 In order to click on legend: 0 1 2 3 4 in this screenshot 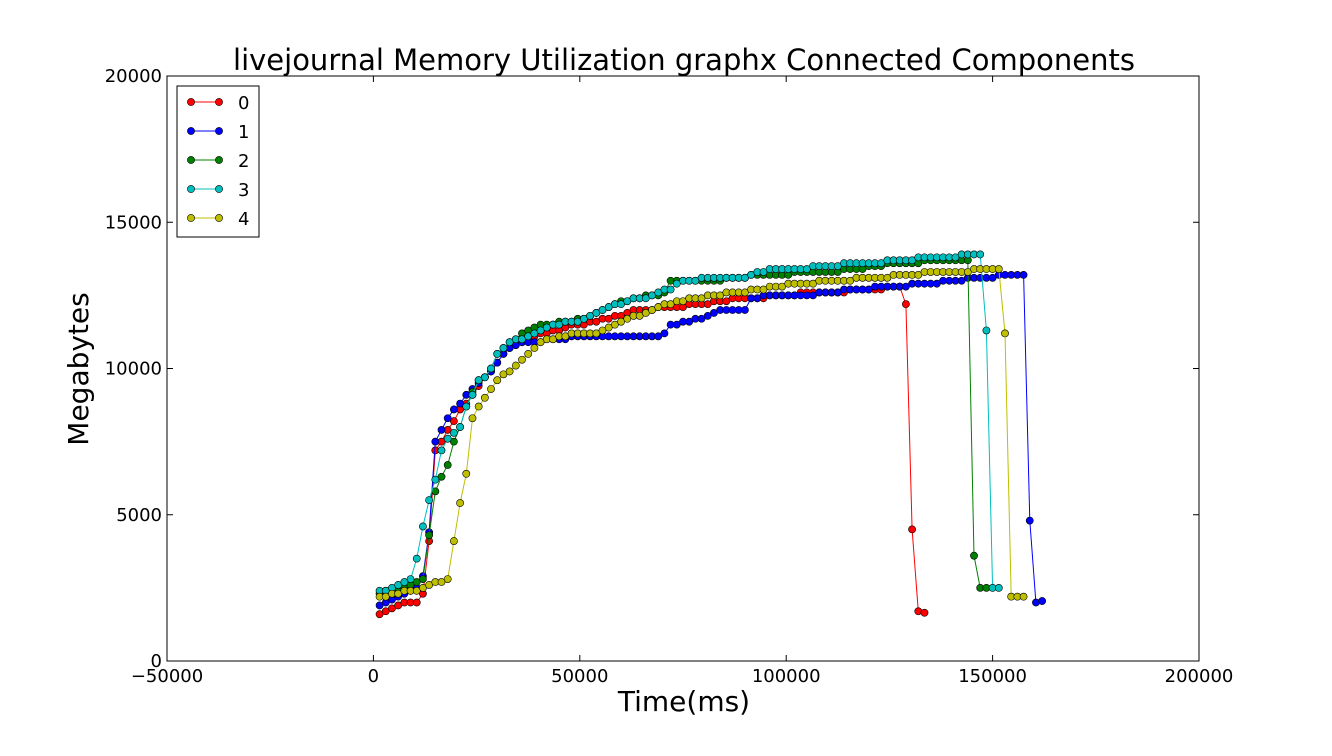, I will do `click(218, 161)`.